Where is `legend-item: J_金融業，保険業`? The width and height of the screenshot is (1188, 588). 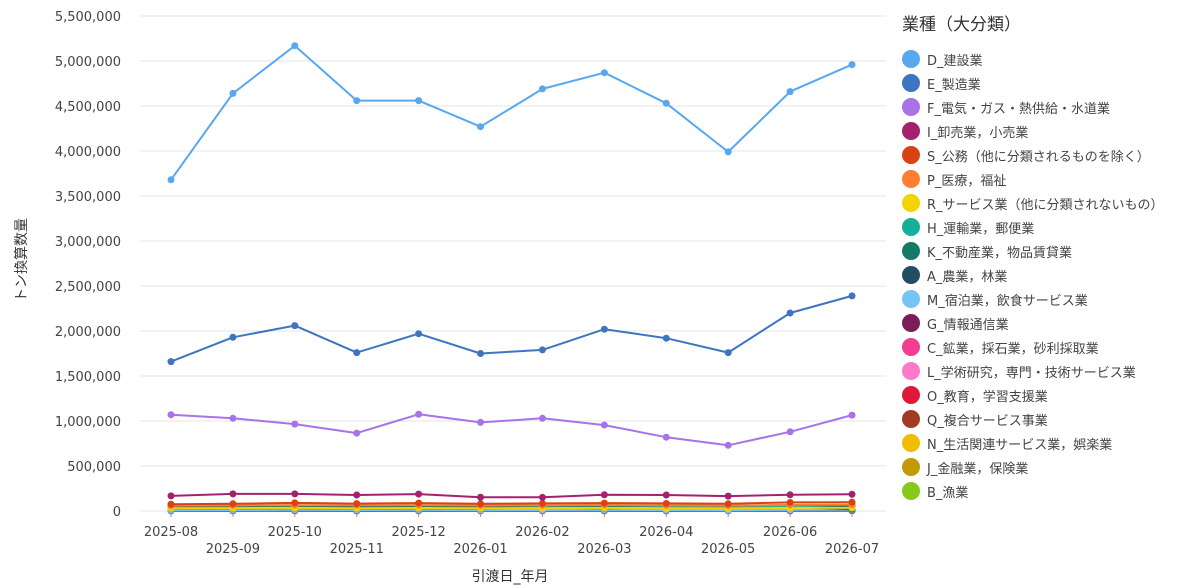
legend-item: J_金融業，保険業 is located at coordinates (1045, 467).